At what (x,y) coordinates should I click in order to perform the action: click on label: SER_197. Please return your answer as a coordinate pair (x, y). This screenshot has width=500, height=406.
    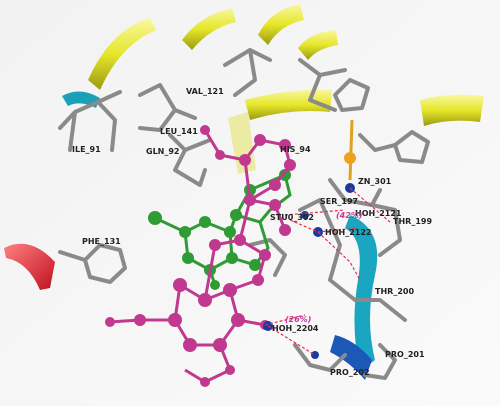
    Looking at the image, I should click on (339, 201).